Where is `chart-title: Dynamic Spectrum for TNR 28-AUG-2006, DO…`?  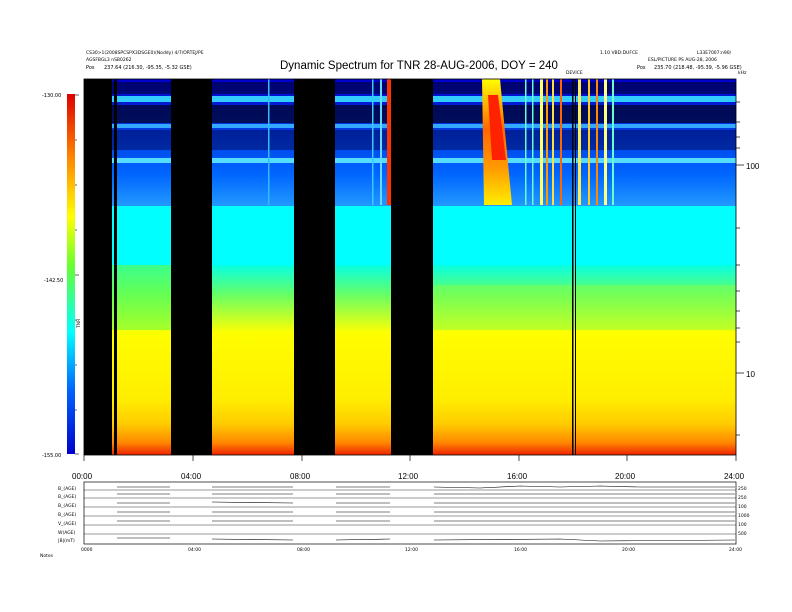
chart-title: Dynamic Spectrum for TNR 28-AUG-2006, DO… is located at coordinates (419, 66).